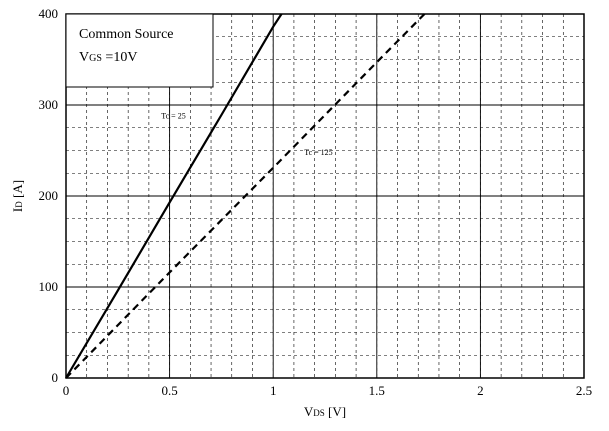  What do you see at coordinates (17, 190) in the screenshot?
I see `y-axis-unit: [A]` at bounding box center [17, 190].